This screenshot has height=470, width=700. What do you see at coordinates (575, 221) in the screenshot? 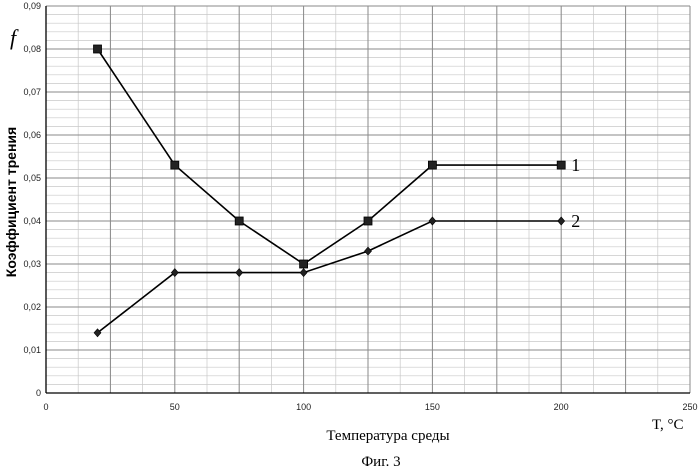
I see `series-label: 2` at bounding box center [575, 221].